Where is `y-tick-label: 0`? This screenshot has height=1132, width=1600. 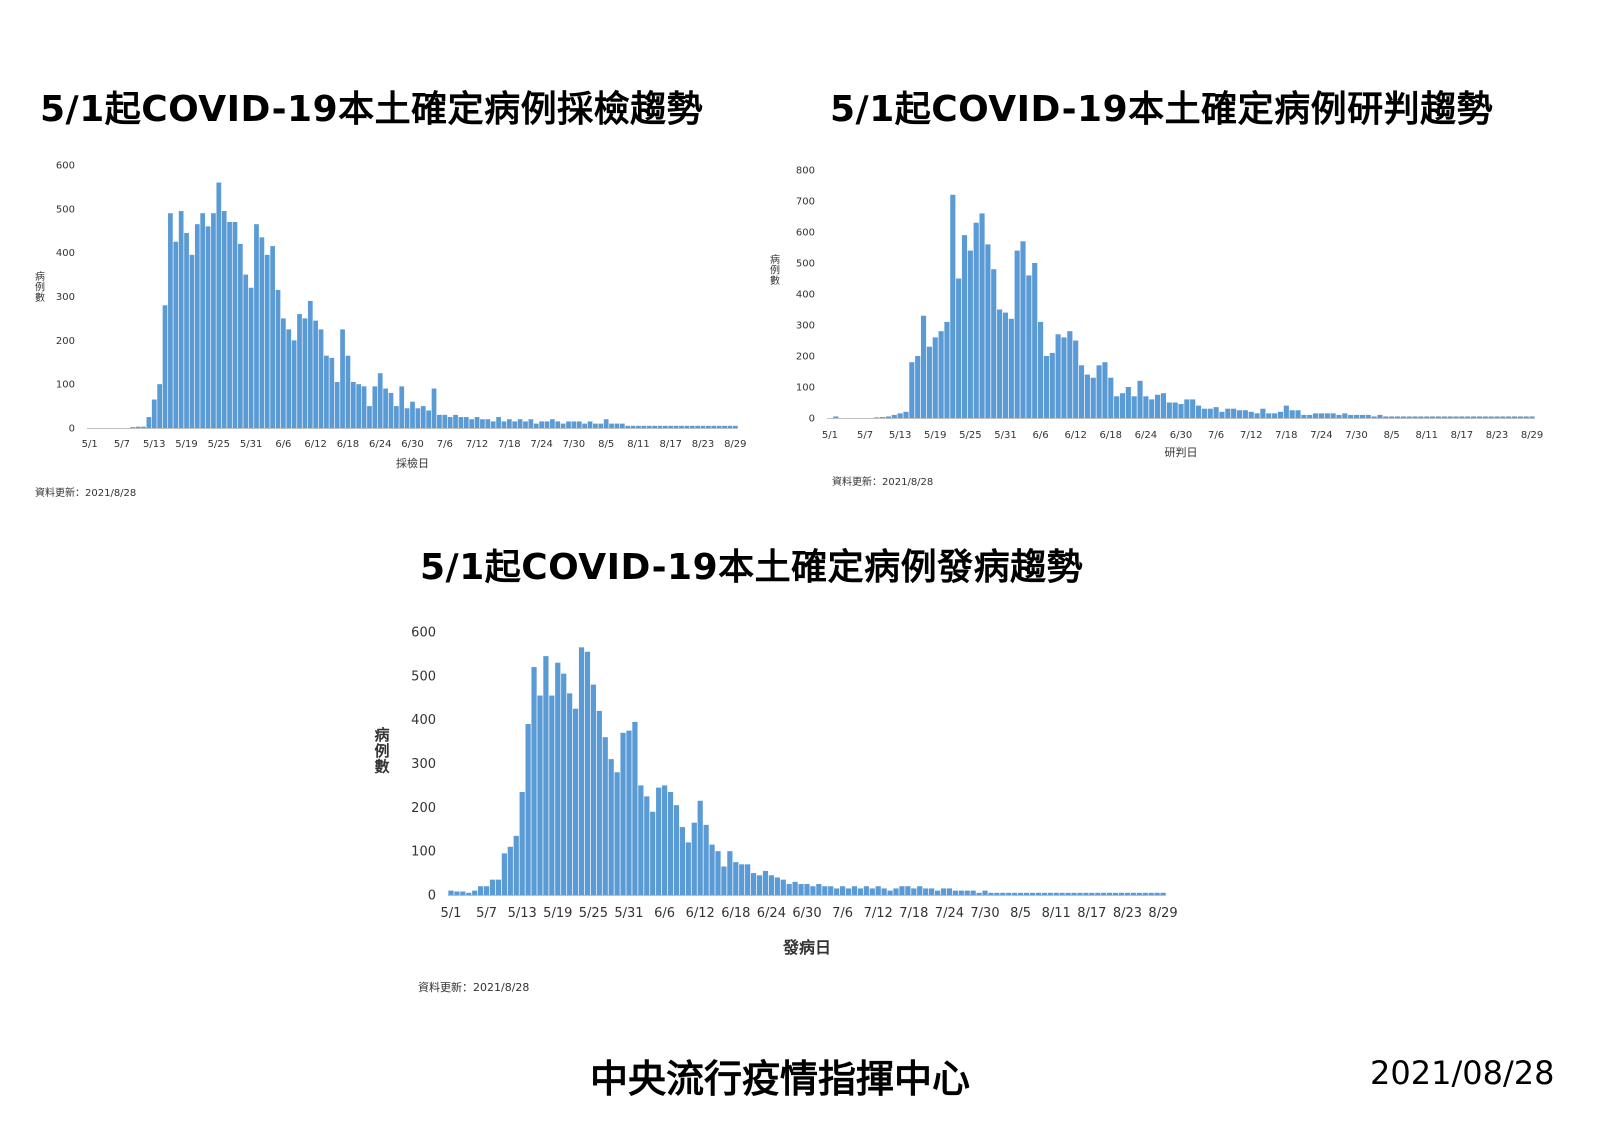 y-tick-label: 0 is located at coordinates (72, 429).